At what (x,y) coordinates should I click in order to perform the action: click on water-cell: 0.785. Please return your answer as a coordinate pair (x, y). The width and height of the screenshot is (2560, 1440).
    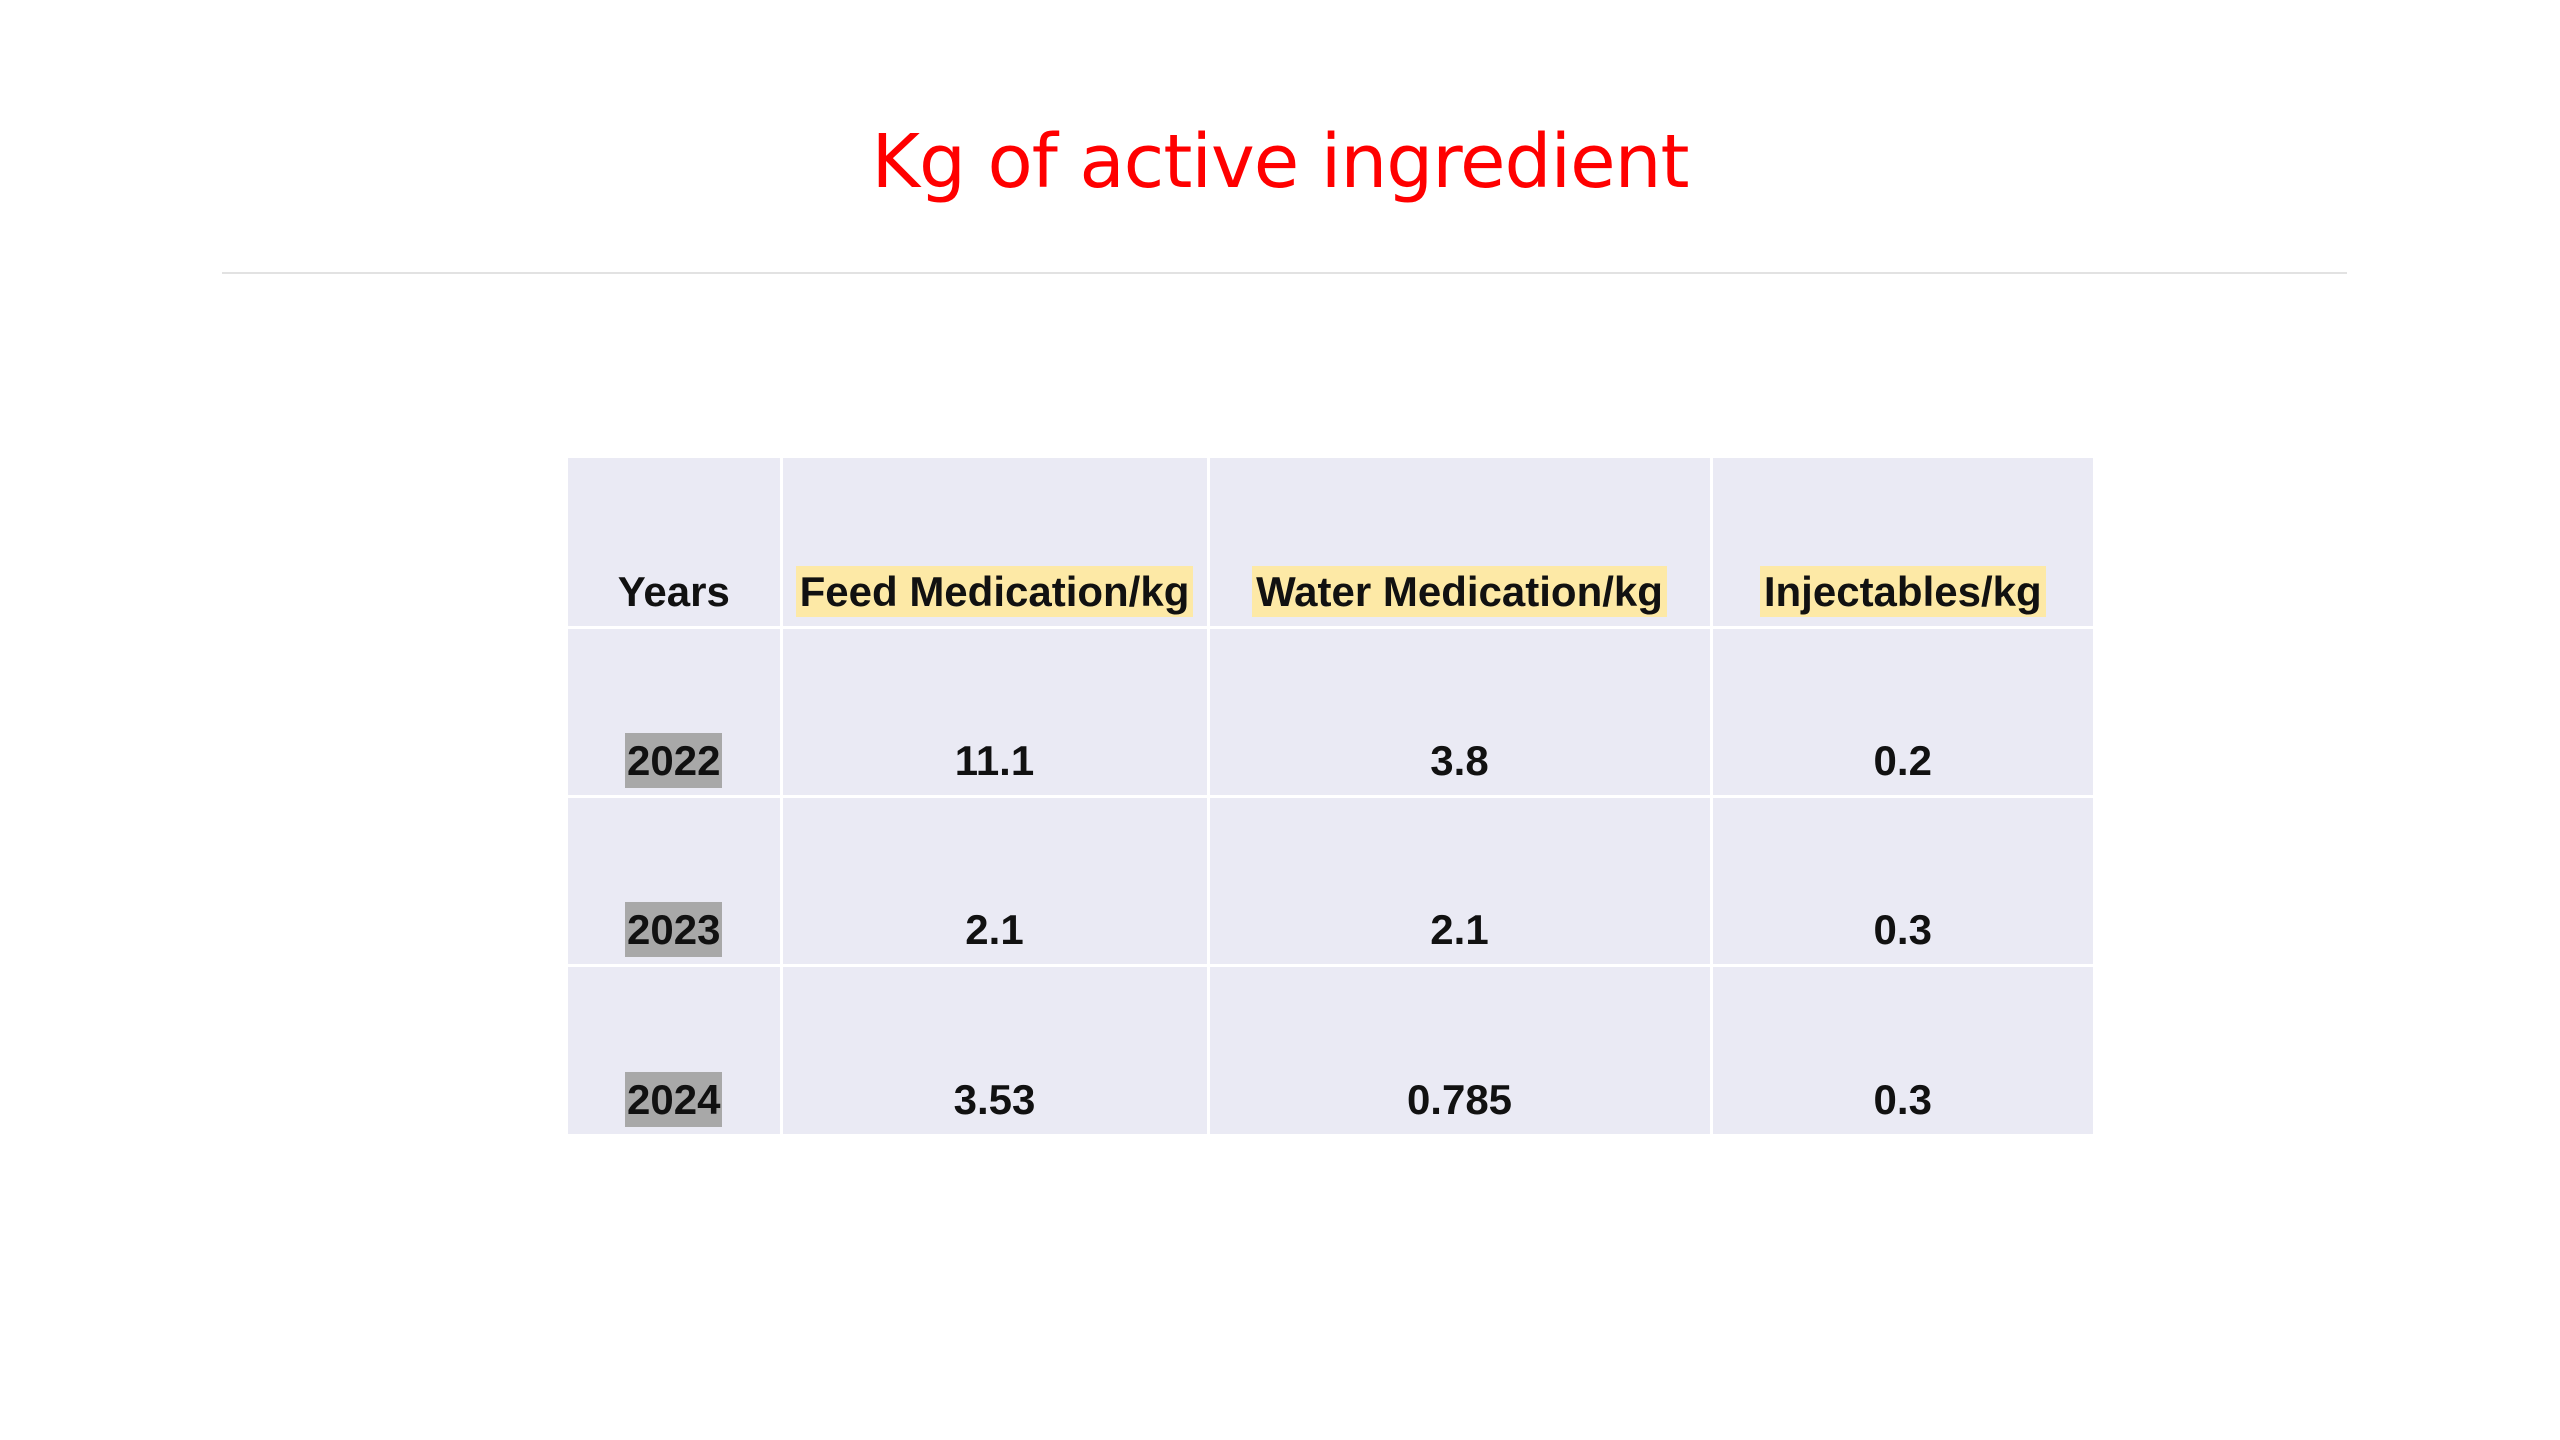
    Looking at the image, I should click on (1459, 1048).